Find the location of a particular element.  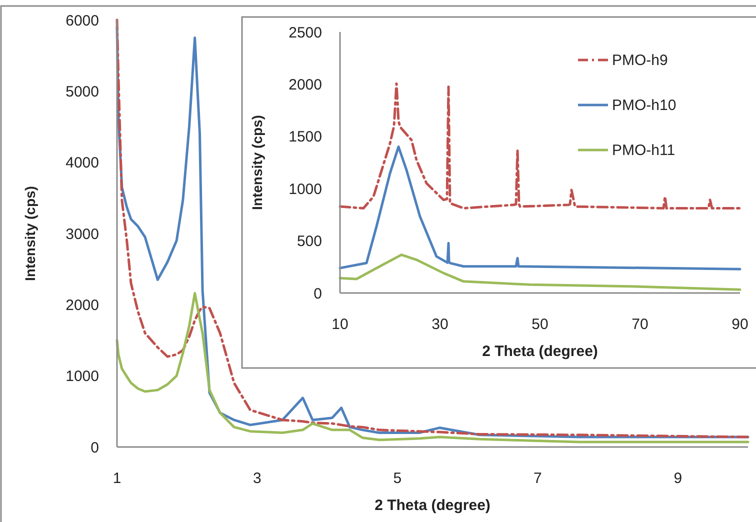

x-tick-label: 1 is located at coordinates (117, 478).